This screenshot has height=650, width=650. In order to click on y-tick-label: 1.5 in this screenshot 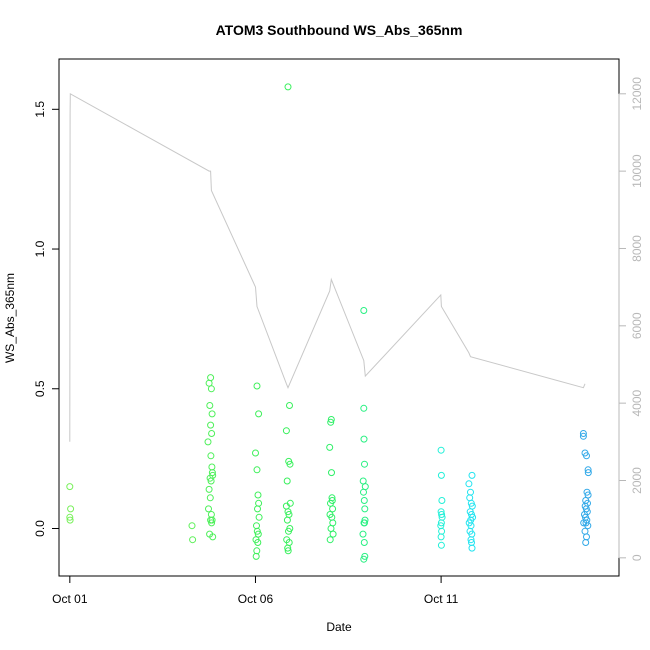, I will do `click(40, 109)`.